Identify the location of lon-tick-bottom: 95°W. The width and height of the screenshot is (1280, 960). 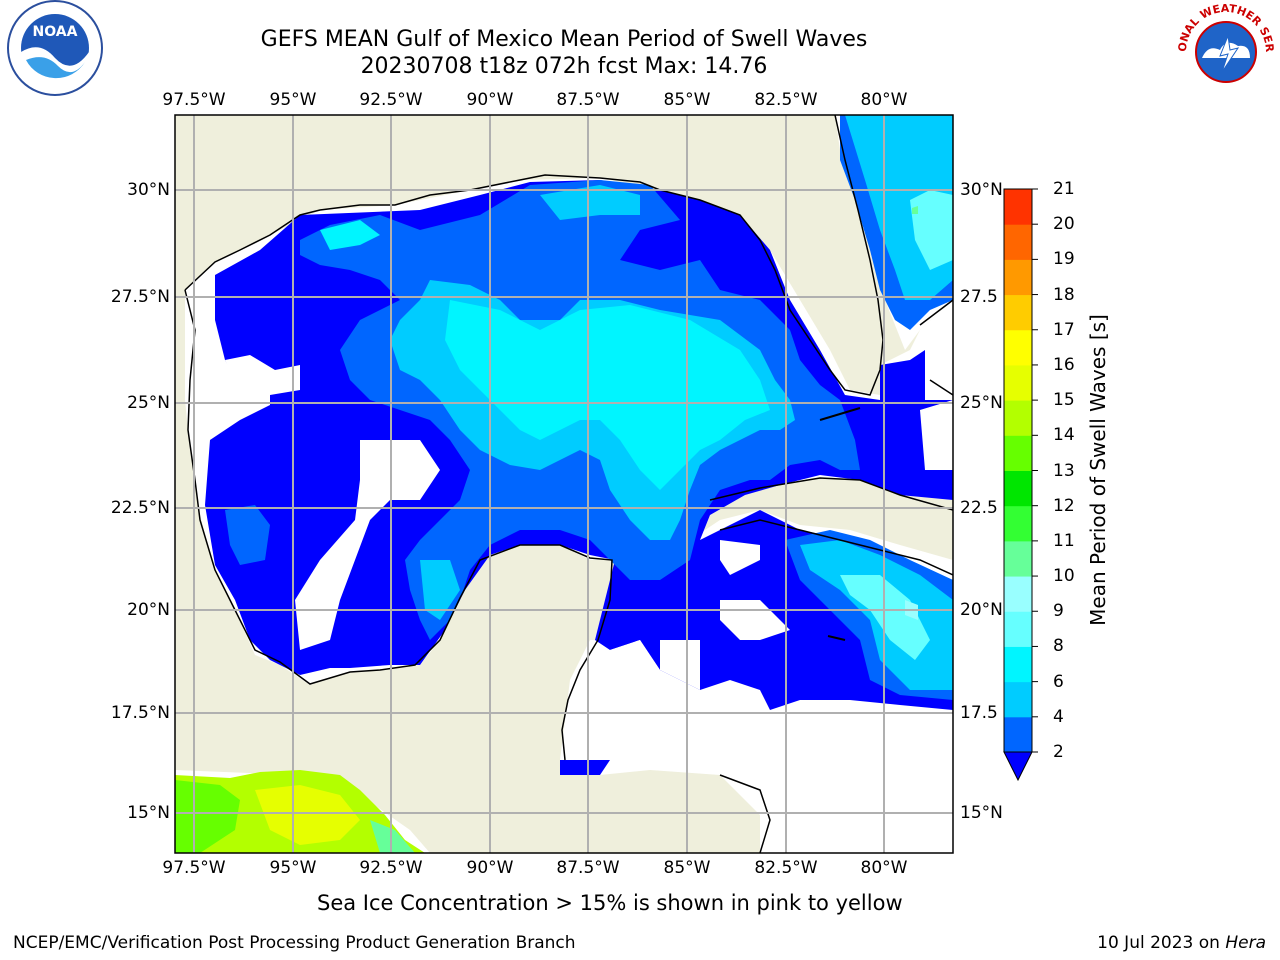
(293, 868).